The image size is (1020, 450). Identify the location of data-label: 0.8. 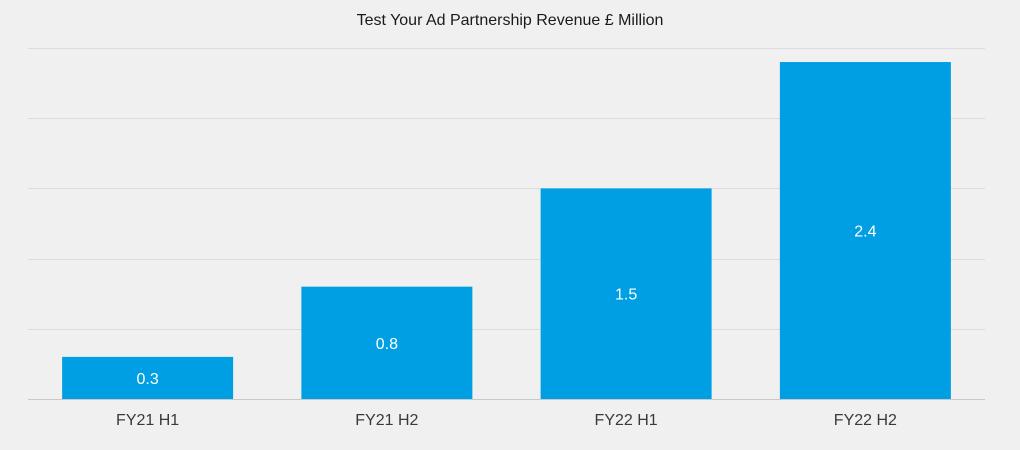
(387, 344).